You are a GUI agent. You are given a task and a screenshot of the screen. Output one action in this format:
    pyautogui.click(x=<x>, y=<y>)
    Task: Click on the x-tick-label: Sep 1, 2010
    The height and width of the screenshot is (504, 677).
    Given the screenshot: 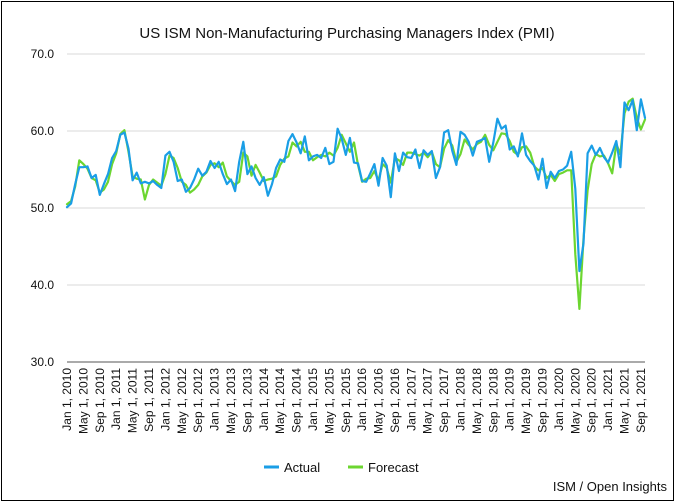 What is the action you would take?
    pyautogui.click(x=100, y=400)
    